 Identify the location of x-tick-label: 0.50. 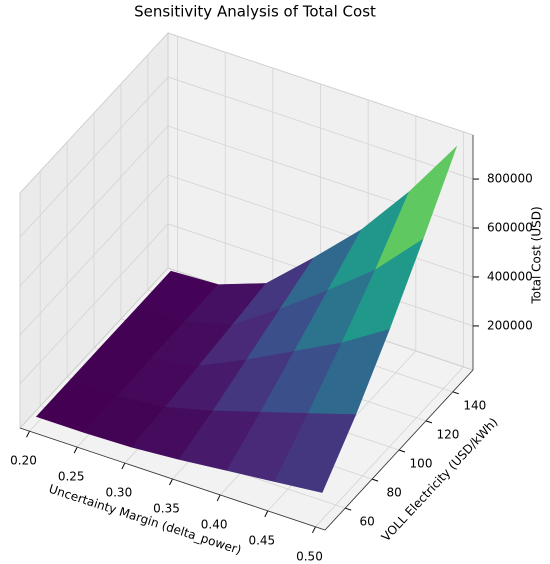
(309, 556).